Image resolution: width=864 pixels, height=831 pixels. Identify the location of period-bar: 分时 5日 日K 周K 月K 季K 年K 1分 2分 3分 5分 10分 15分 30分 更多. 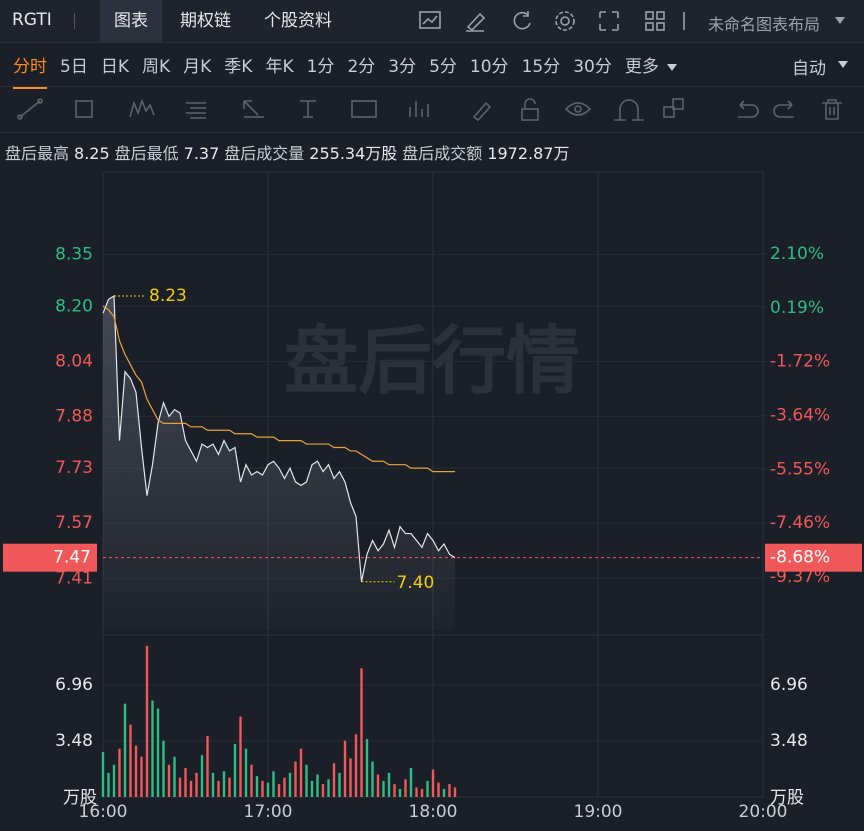
(432, 66).